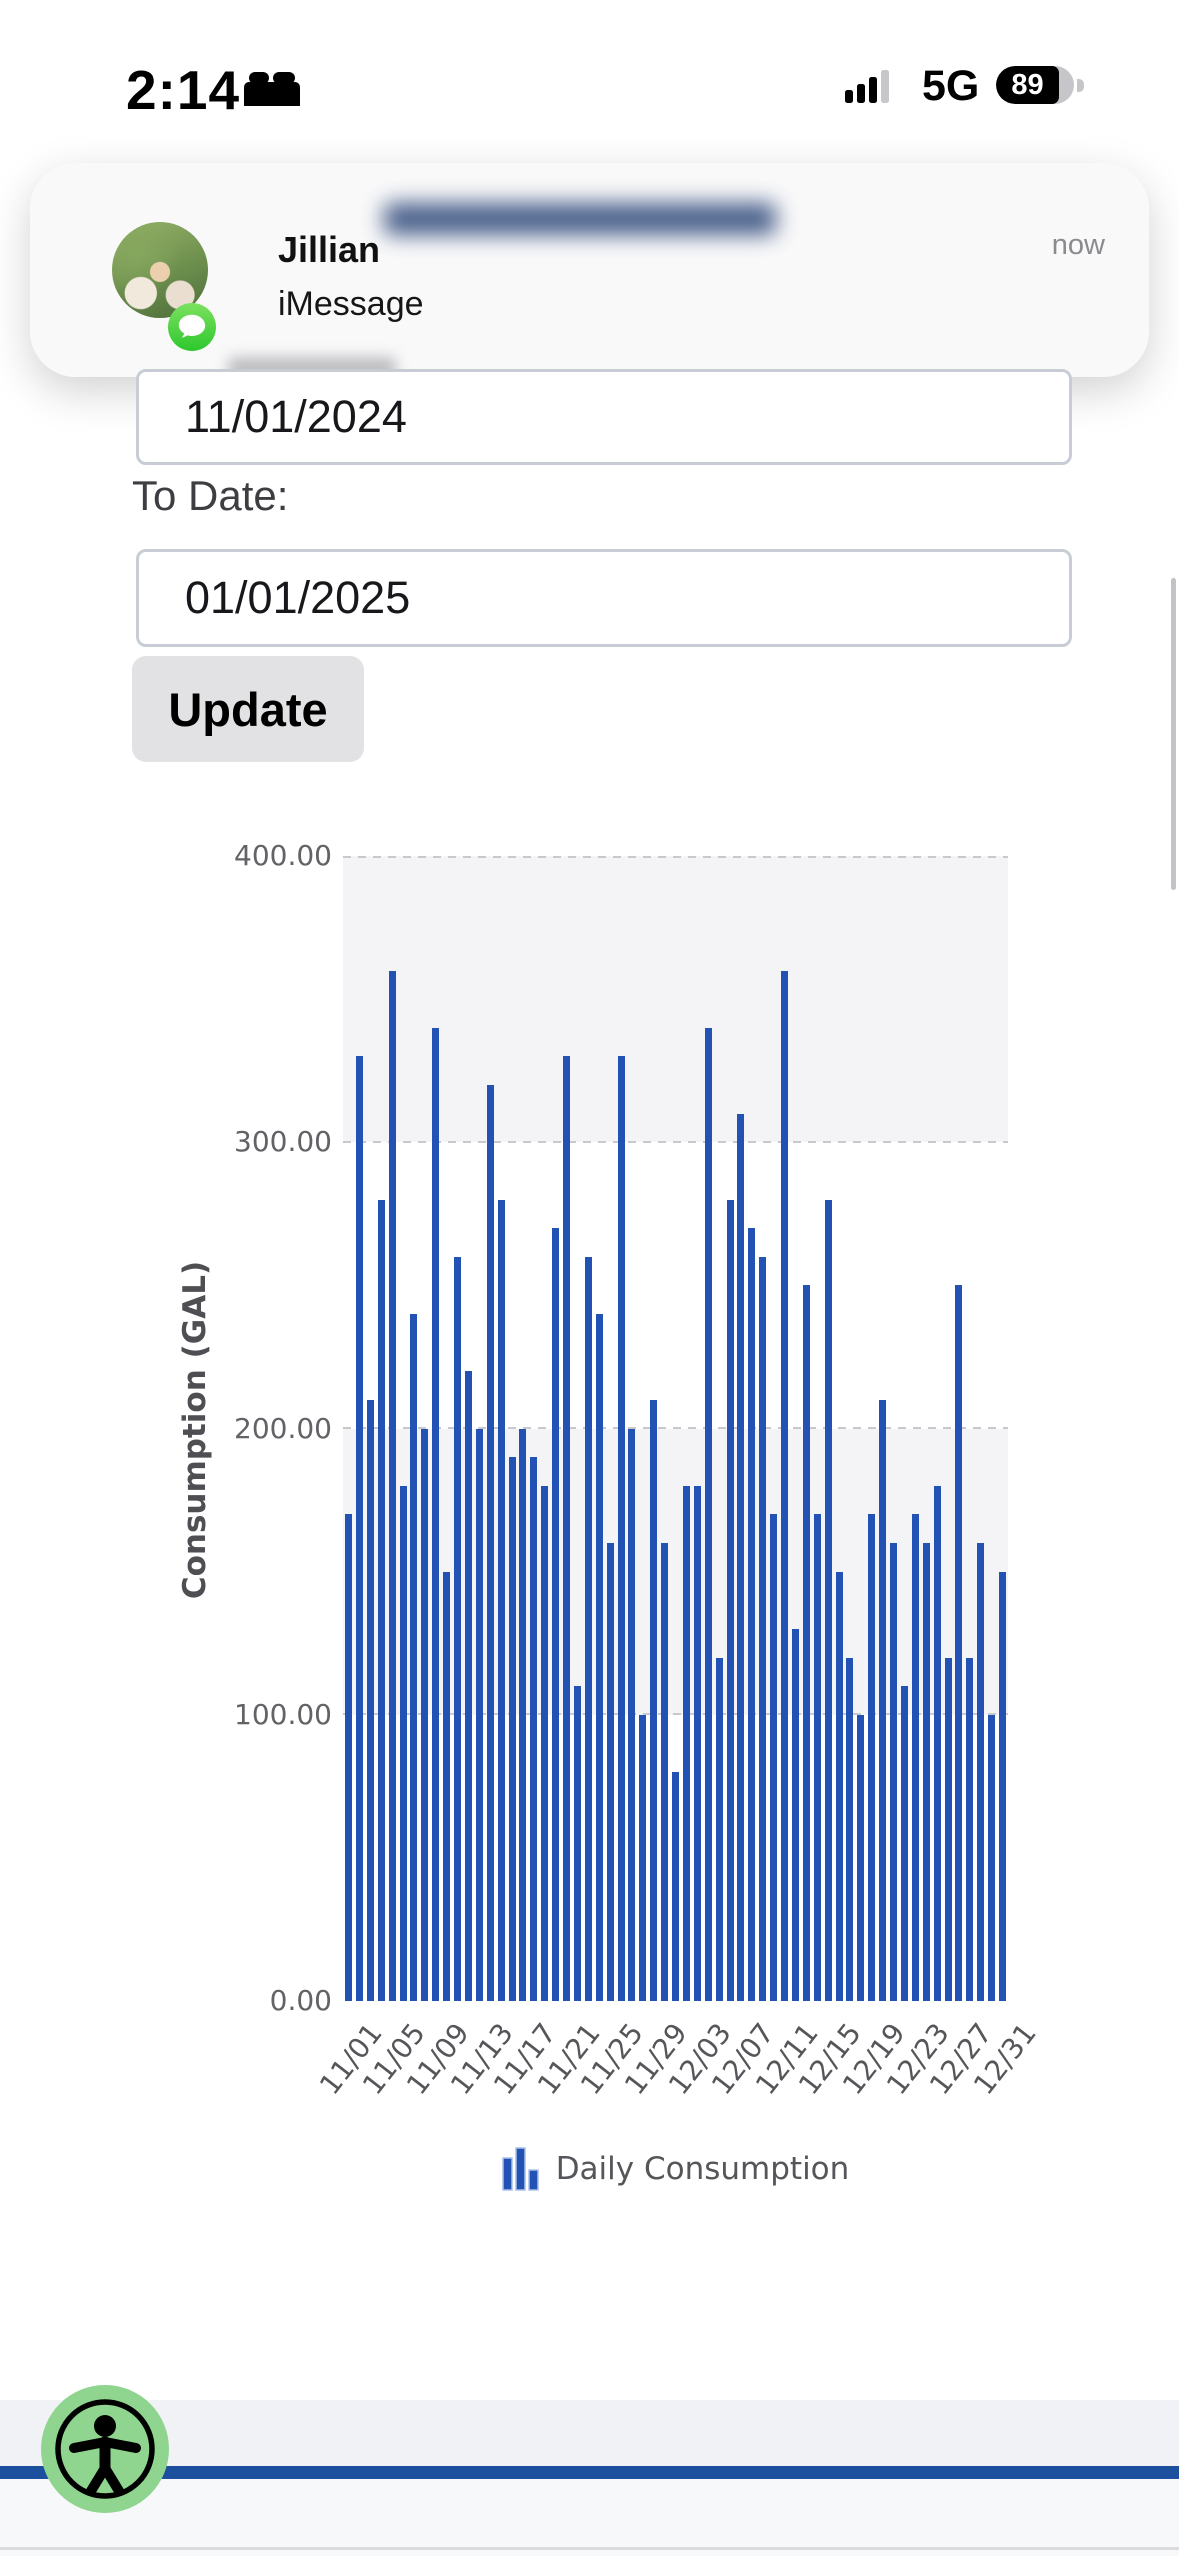 The image size is (1179, 2556). I want to click on bar-11/03, so click(370, 1700).